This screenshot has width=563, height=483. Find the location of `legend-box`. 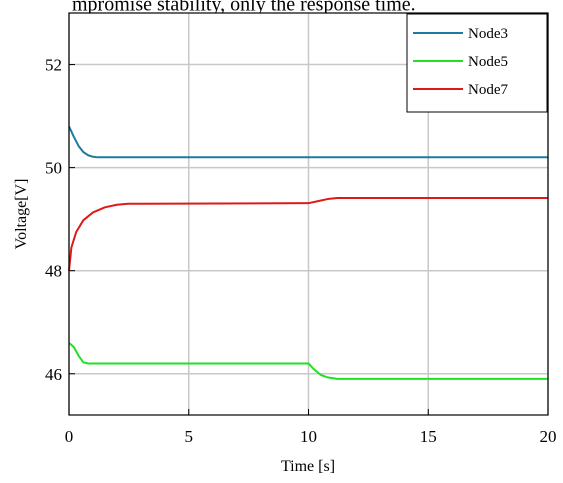

legend-box is located at coordinates (477, 63).